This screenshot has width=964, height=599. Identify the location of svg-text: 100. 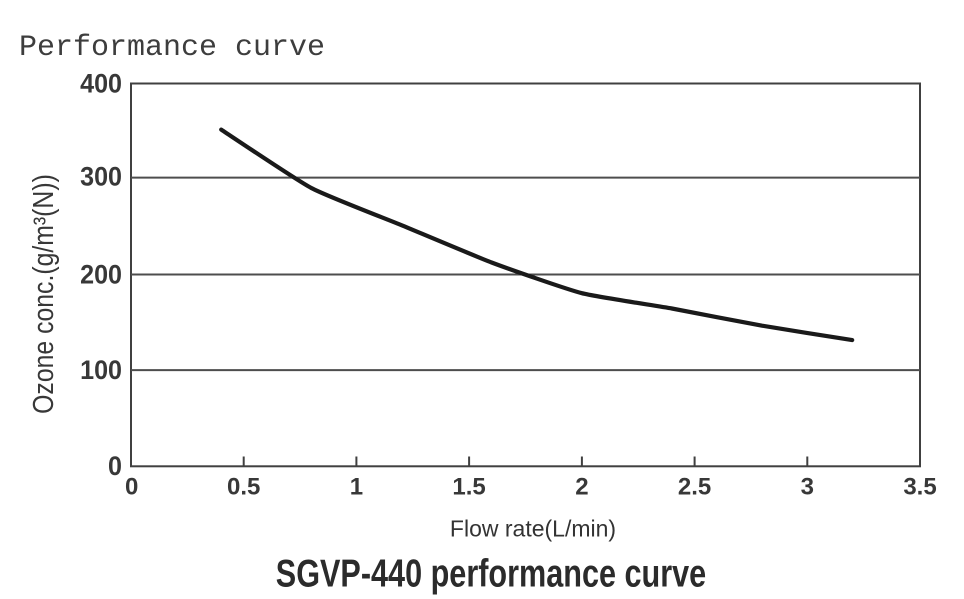
(101, 369).